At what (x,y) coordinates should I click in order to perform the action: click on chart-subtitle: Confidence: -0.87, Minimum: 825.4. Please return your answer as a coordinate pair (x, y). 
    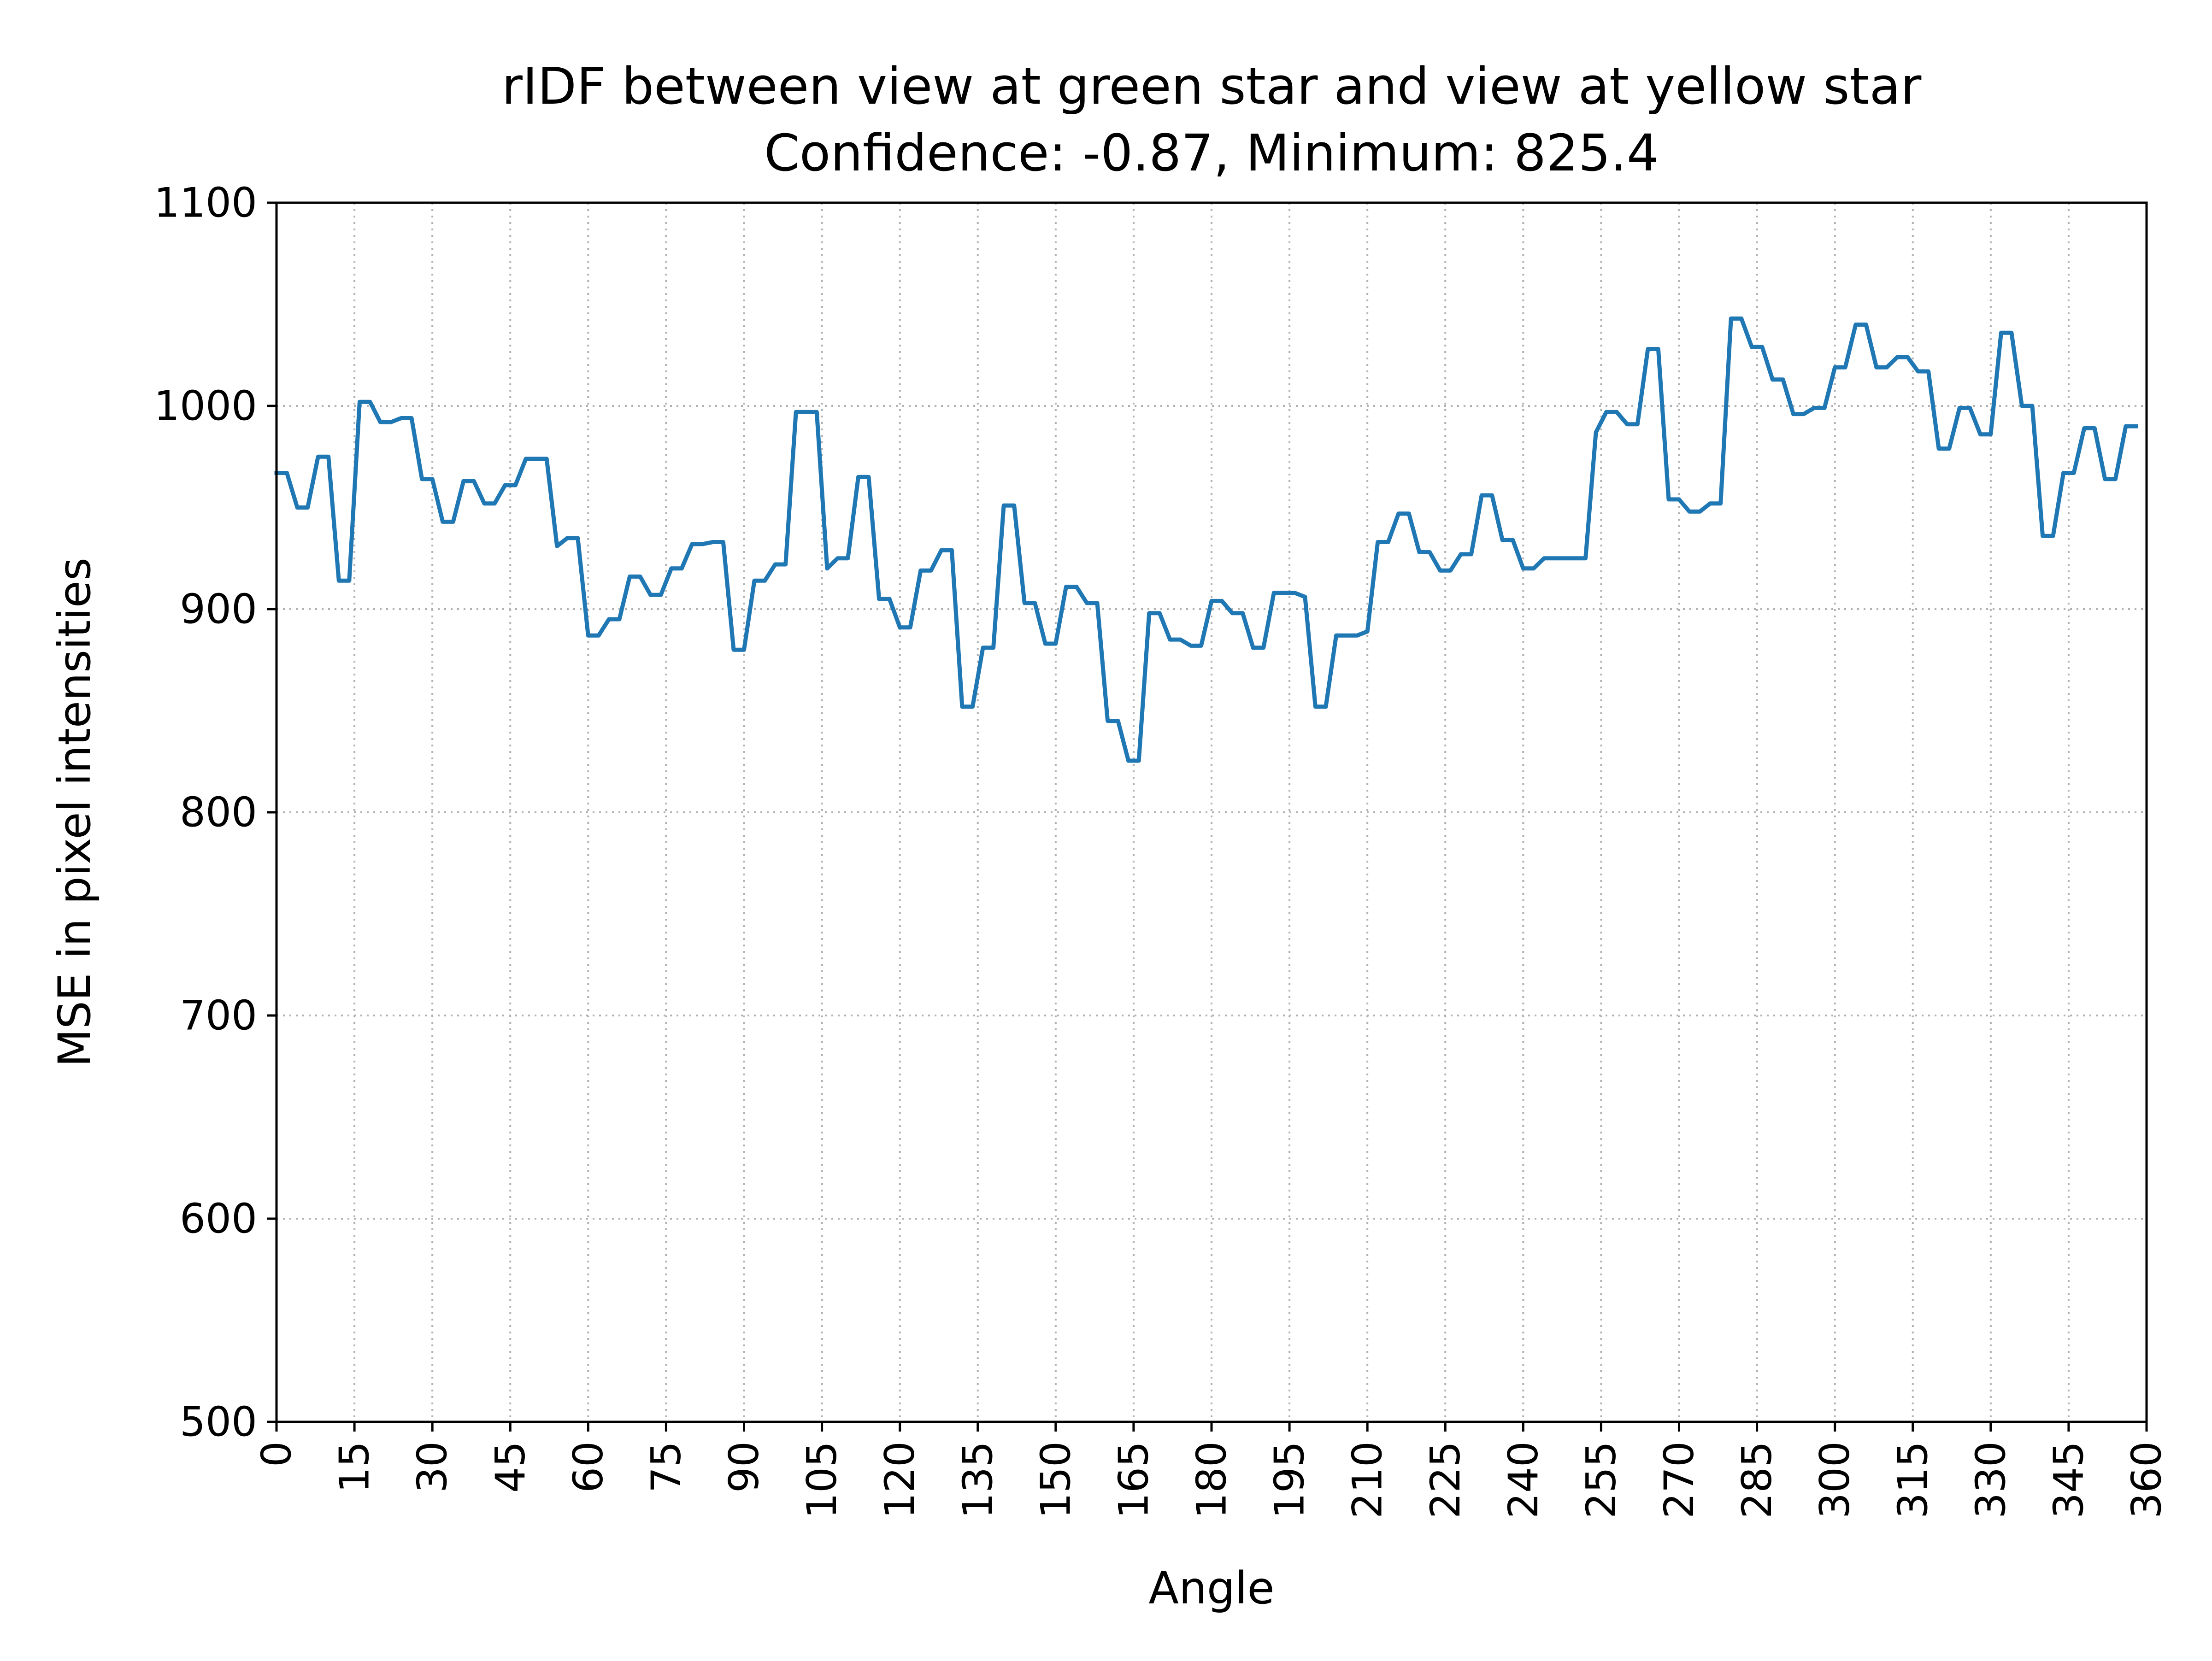
    Looking at the image, I should click on (1211, 152).